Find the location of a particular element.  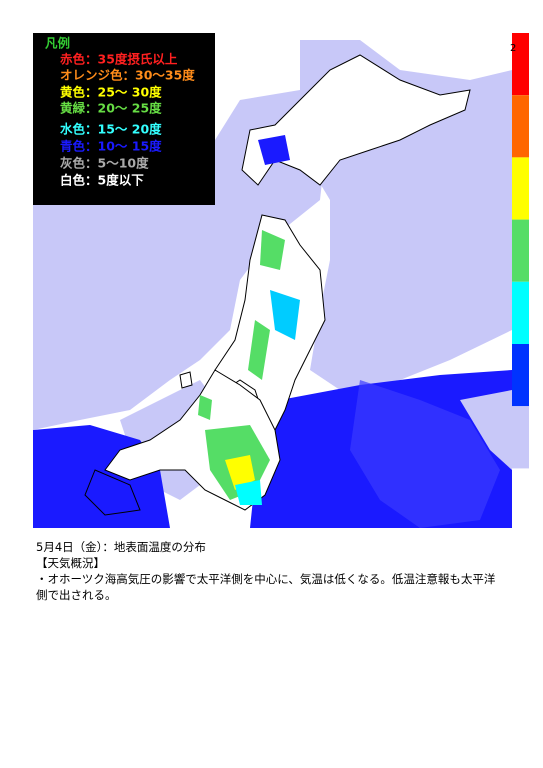

caption-date: 5月4日（金）：地表面温度の分布 is located at coordinates (121, 547).